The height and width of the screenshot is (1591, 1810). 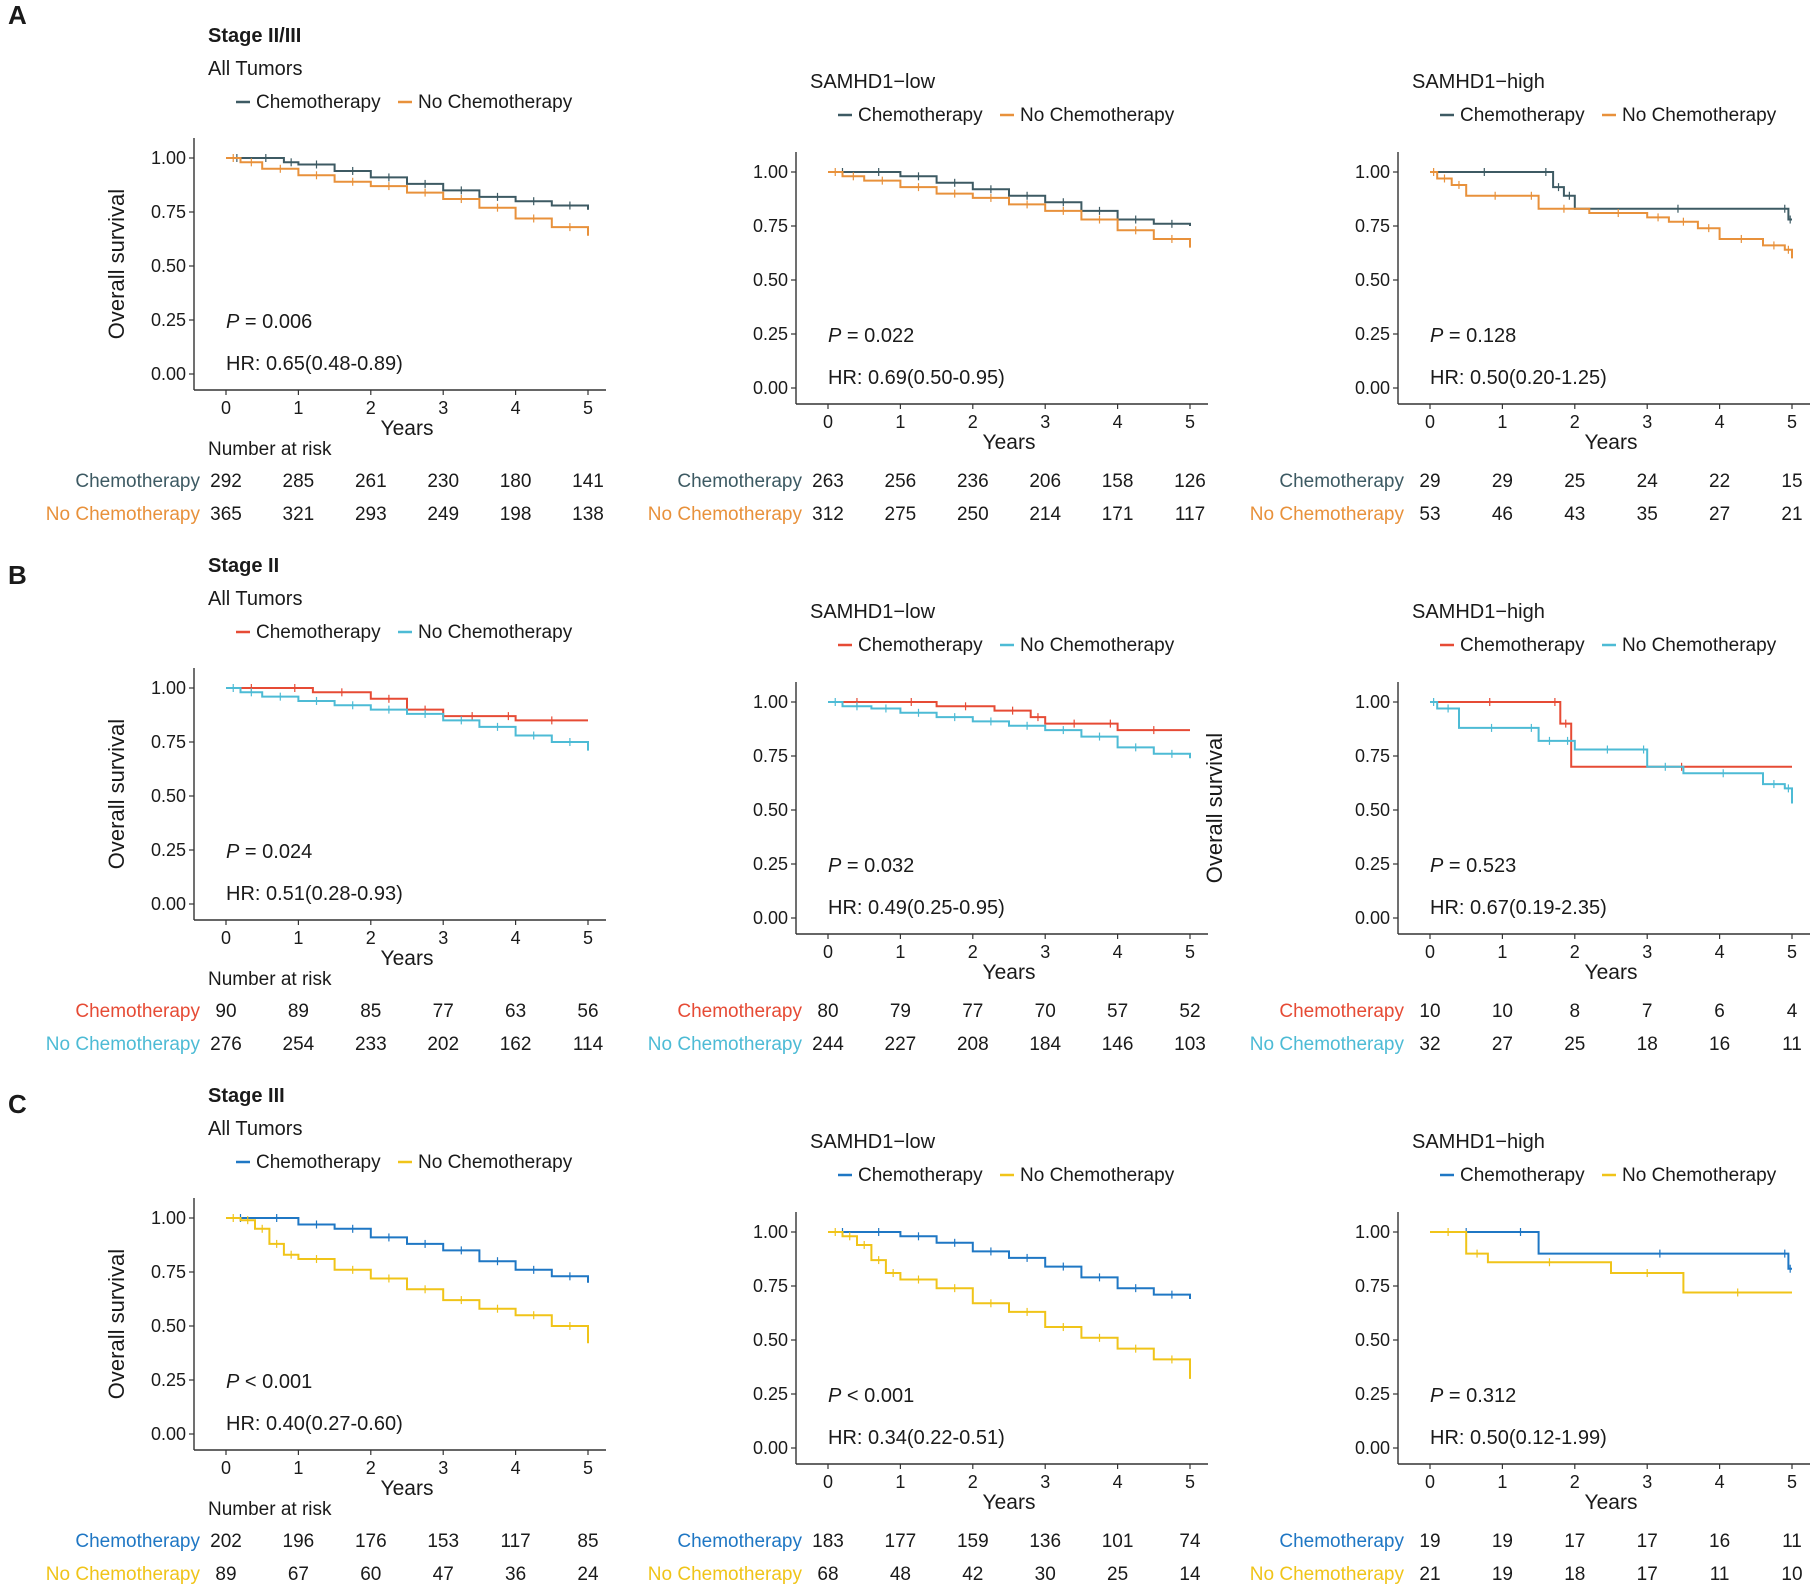 I want to click on chart-4-y-tick-label: 0.25, so click(x=168, y=850).